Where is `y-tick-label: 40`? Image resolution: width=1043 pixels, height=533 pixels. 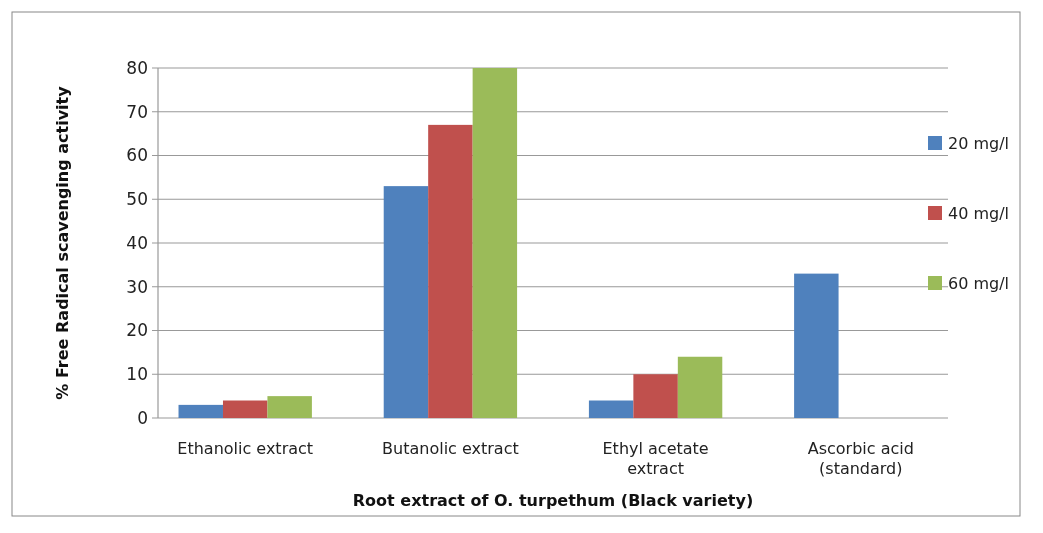 y-tick-label: 40 is located at coordinates (137, 242).